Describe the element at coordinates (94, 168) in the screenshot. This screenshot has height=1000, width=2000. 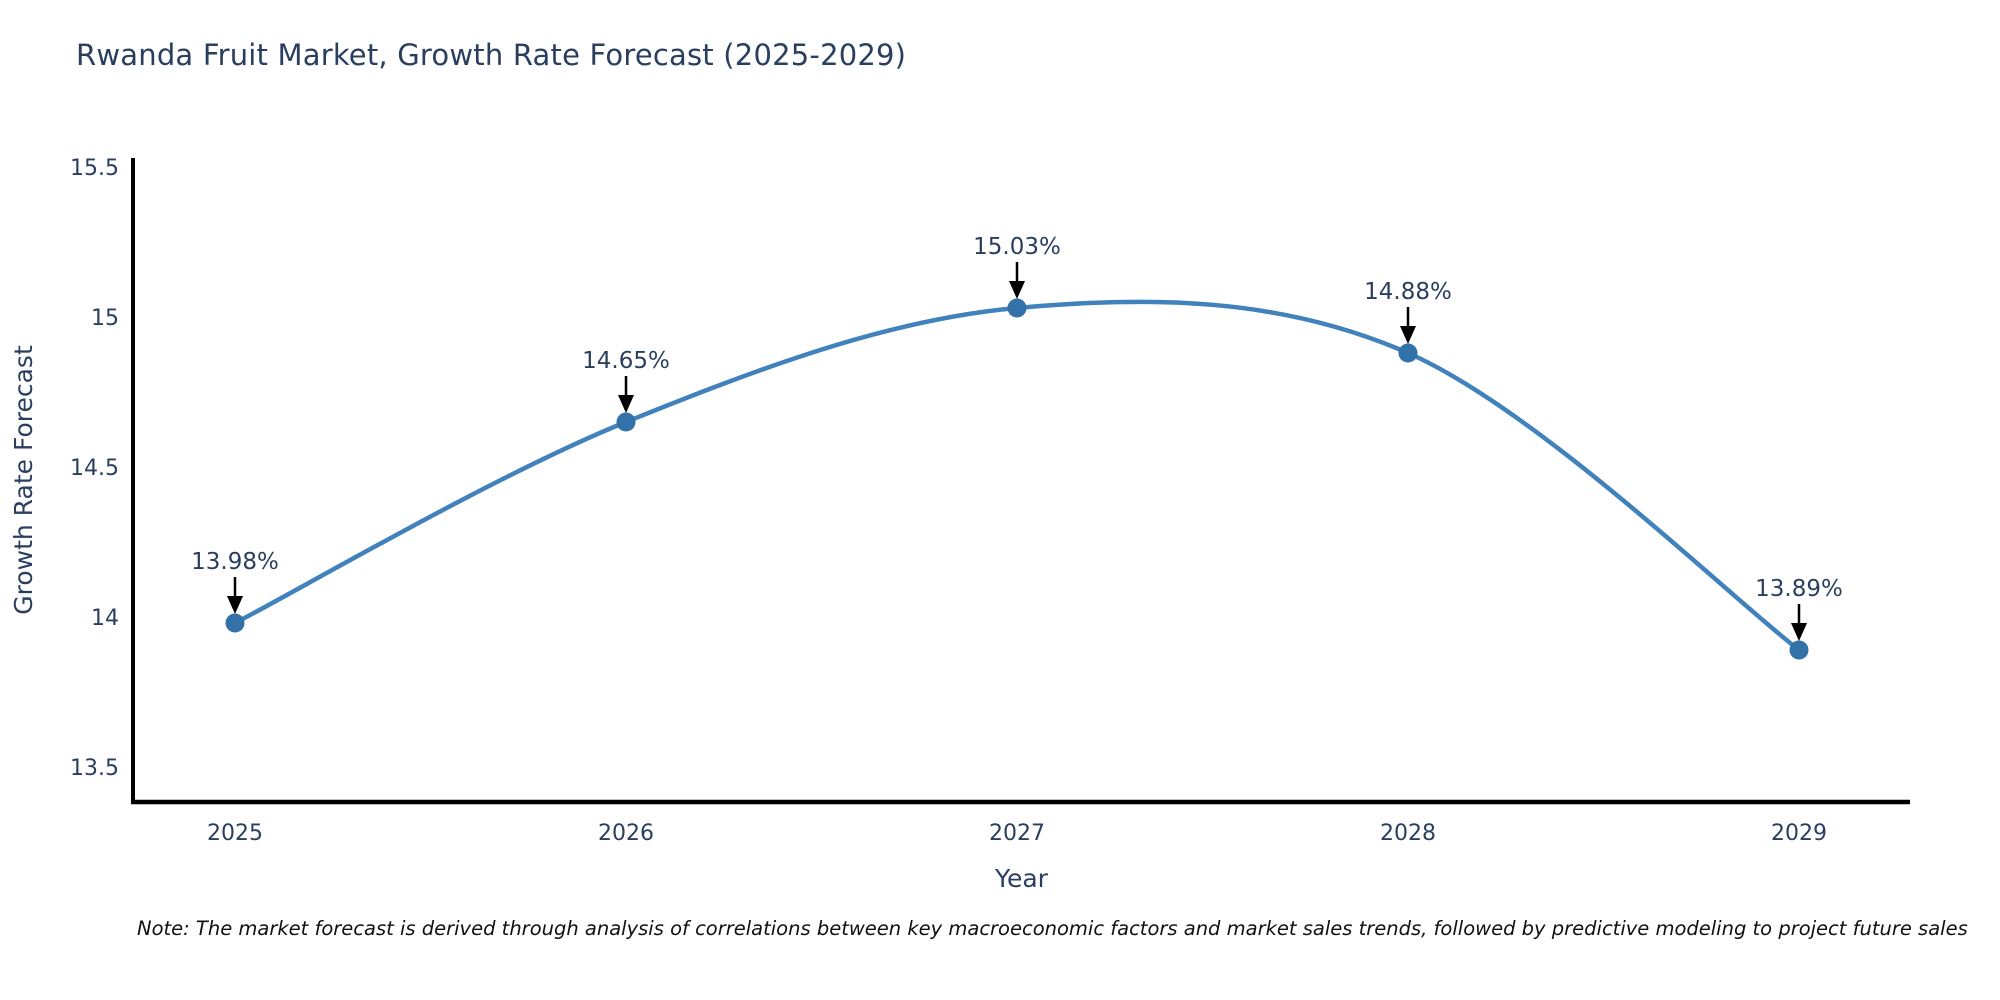
I see `y-tick-label: 15.5` at that location.